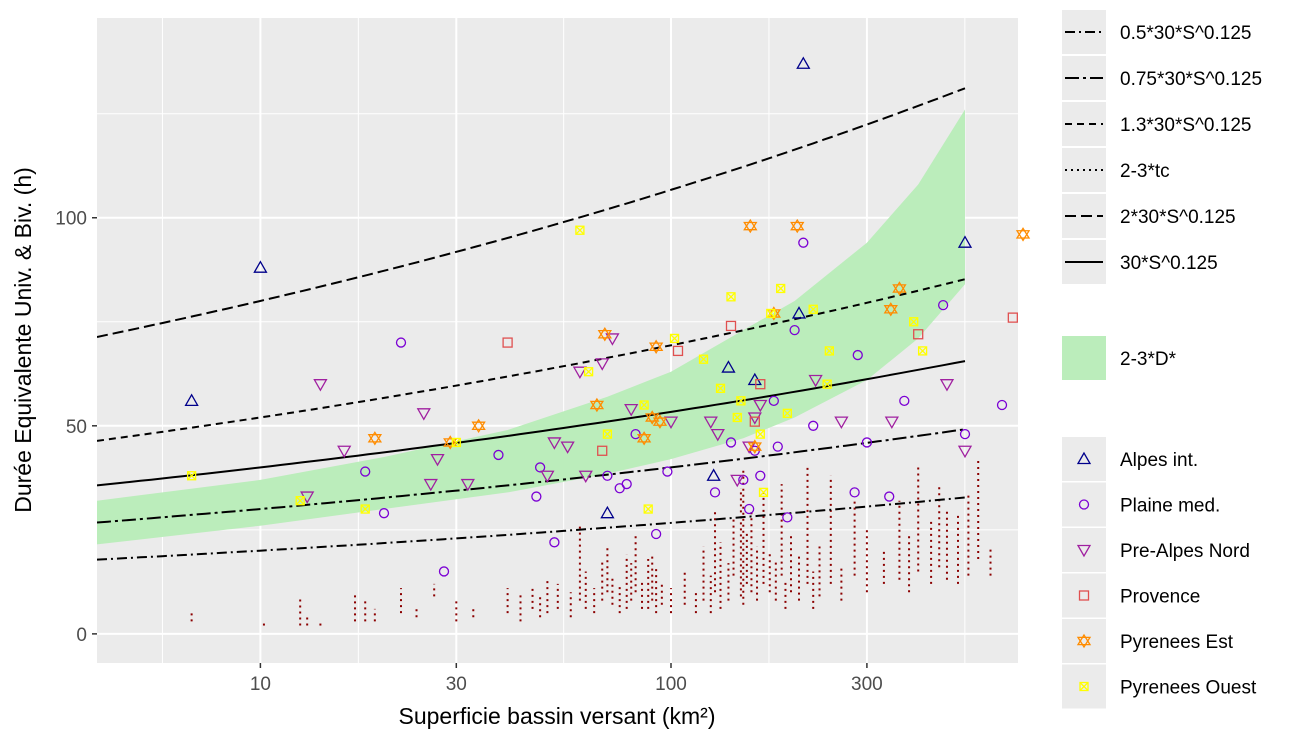 The image size is (1302, 734). What do you see at coordinates (23, 340) in the screenshot?
I see `y-axis-title: Durée Equivalente Univ. & Biv. (h)` at bounding box center [23, 340].